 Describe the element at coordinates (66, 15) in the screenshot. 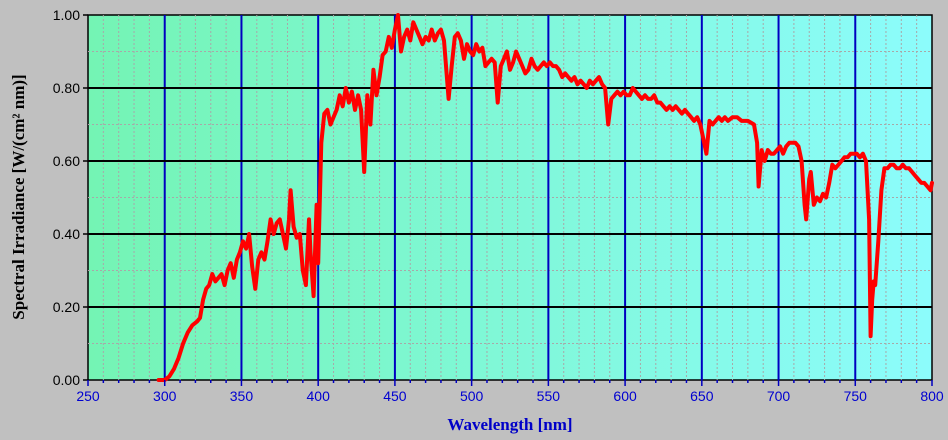

I see `y-tick-label: 1.00` at that location.